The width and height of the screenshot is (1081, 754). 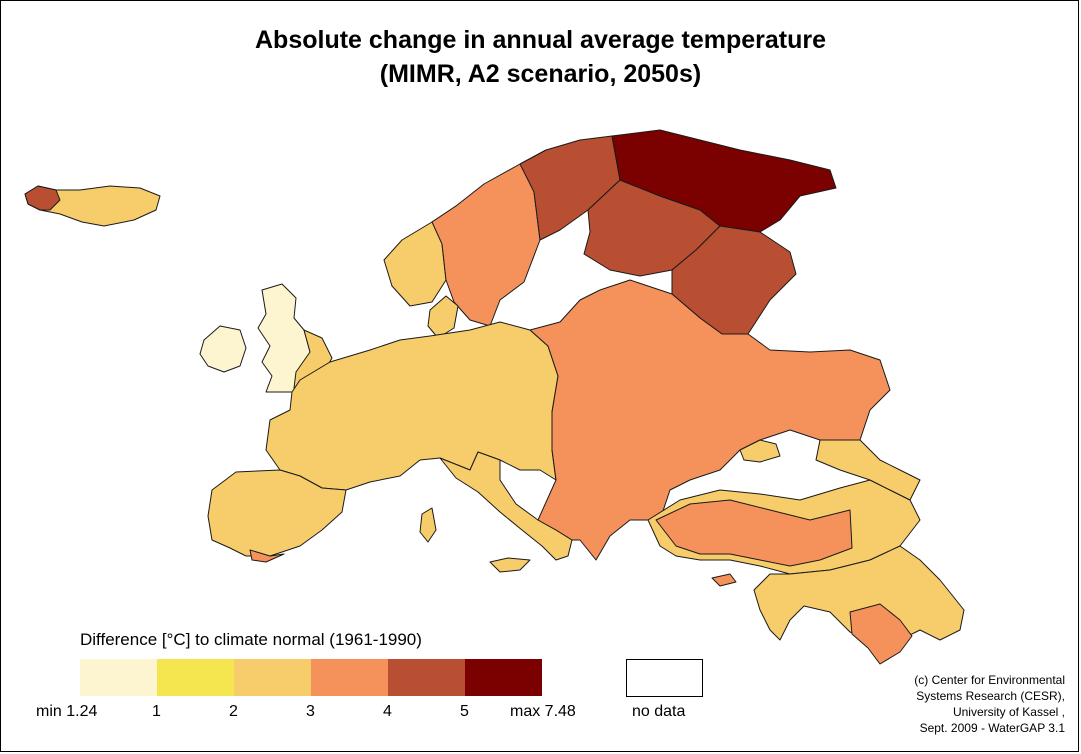 What do you see at coordinates (881, 634) in the screenshot?
I see `region-southern-middle-east` at bounding box center [881, 634].